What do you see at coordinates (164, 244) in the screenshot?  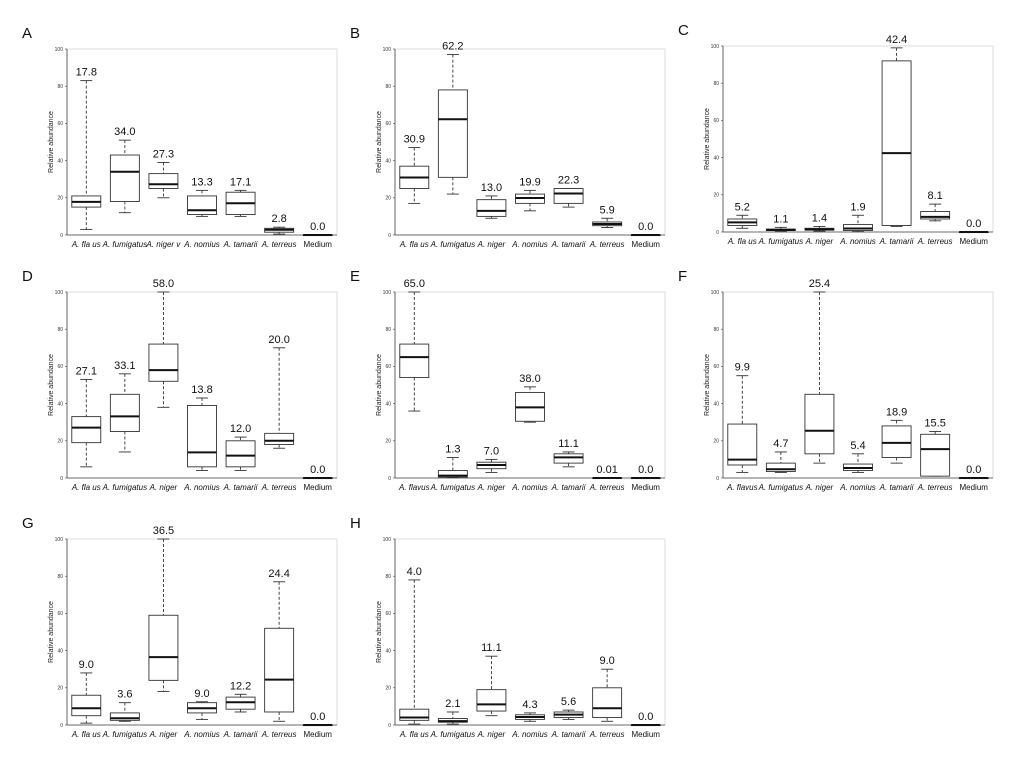 I see `x-category-label: A. niger v` at bounding box center [164, 244].